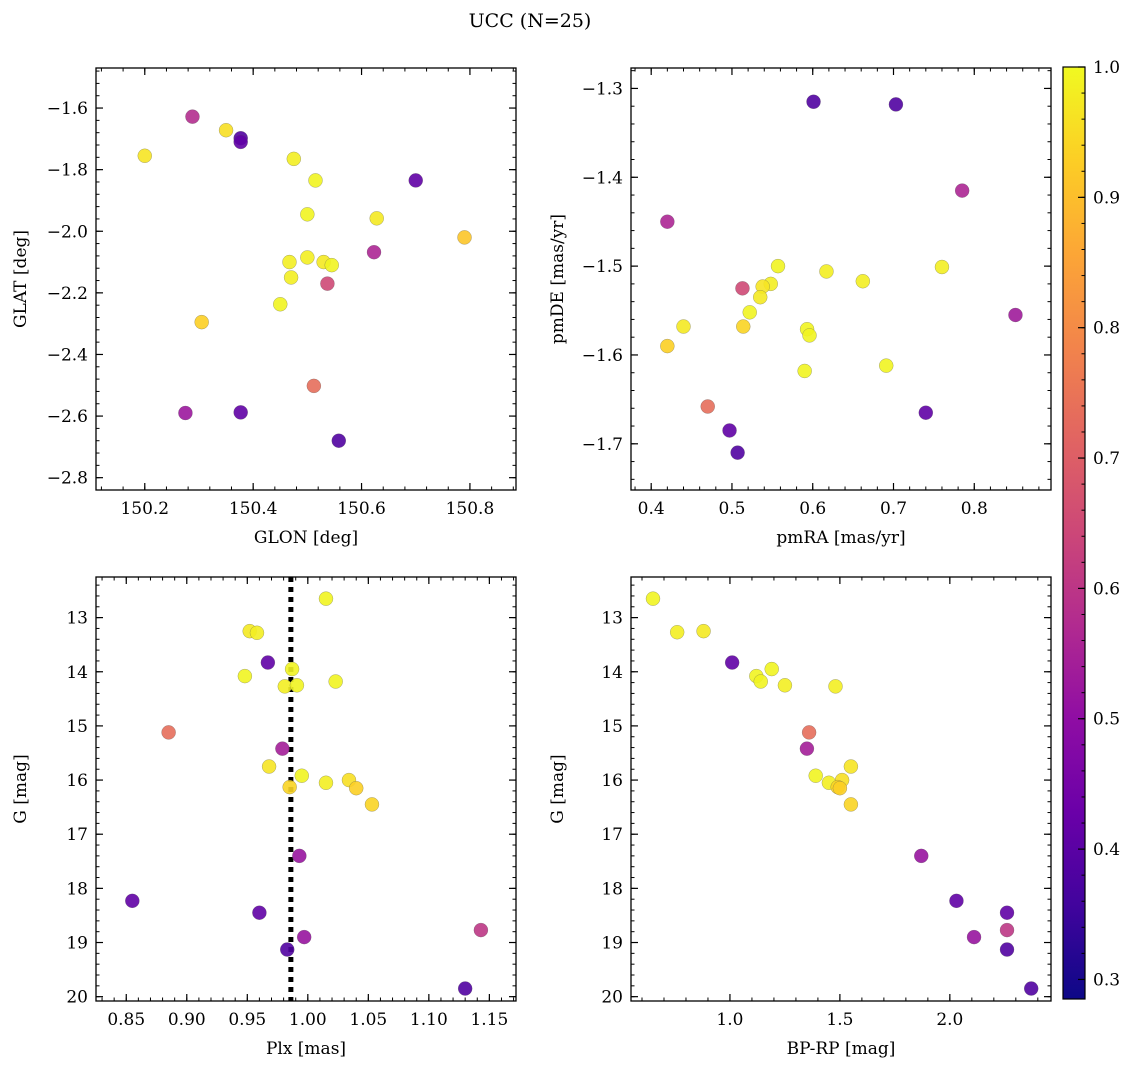 The image size is (1136, 1067). Describe the element at coordinates (77, 673) in the screenshot. I see `y-tick-label: 14` at that location.